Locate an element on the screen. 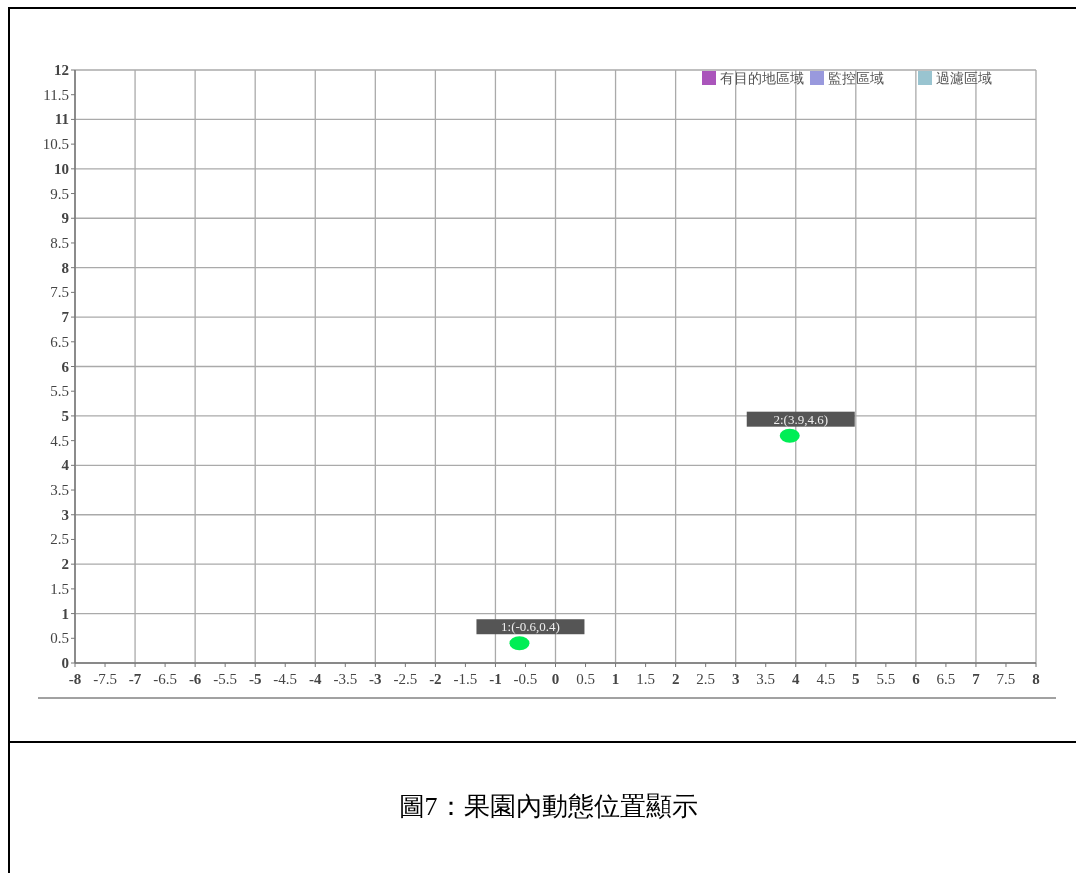 The image size is (1076, 873). x-tick-label: -3.5 is located at coordinates (345, 679).